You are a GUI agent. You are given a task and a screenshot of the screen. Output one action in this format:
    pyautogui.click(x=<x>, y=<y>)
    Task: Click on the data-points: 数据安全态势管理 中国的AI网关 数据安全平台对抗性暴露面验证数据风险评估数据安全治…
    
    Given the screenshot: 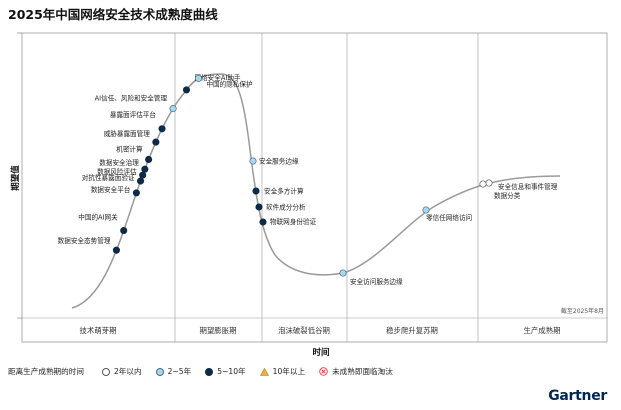 What is the action you would take?
    pyautogui.click(x=155, y=163)
    